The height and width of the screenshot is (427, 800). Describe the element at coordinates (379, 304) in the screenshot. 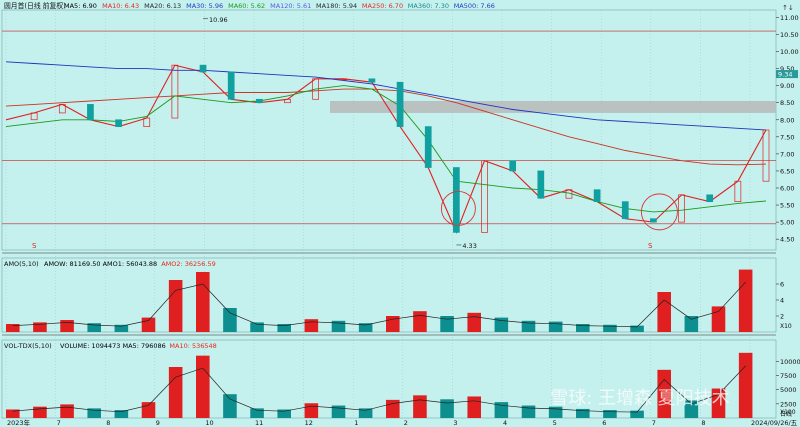

I see `amo-ma-line` at that location.